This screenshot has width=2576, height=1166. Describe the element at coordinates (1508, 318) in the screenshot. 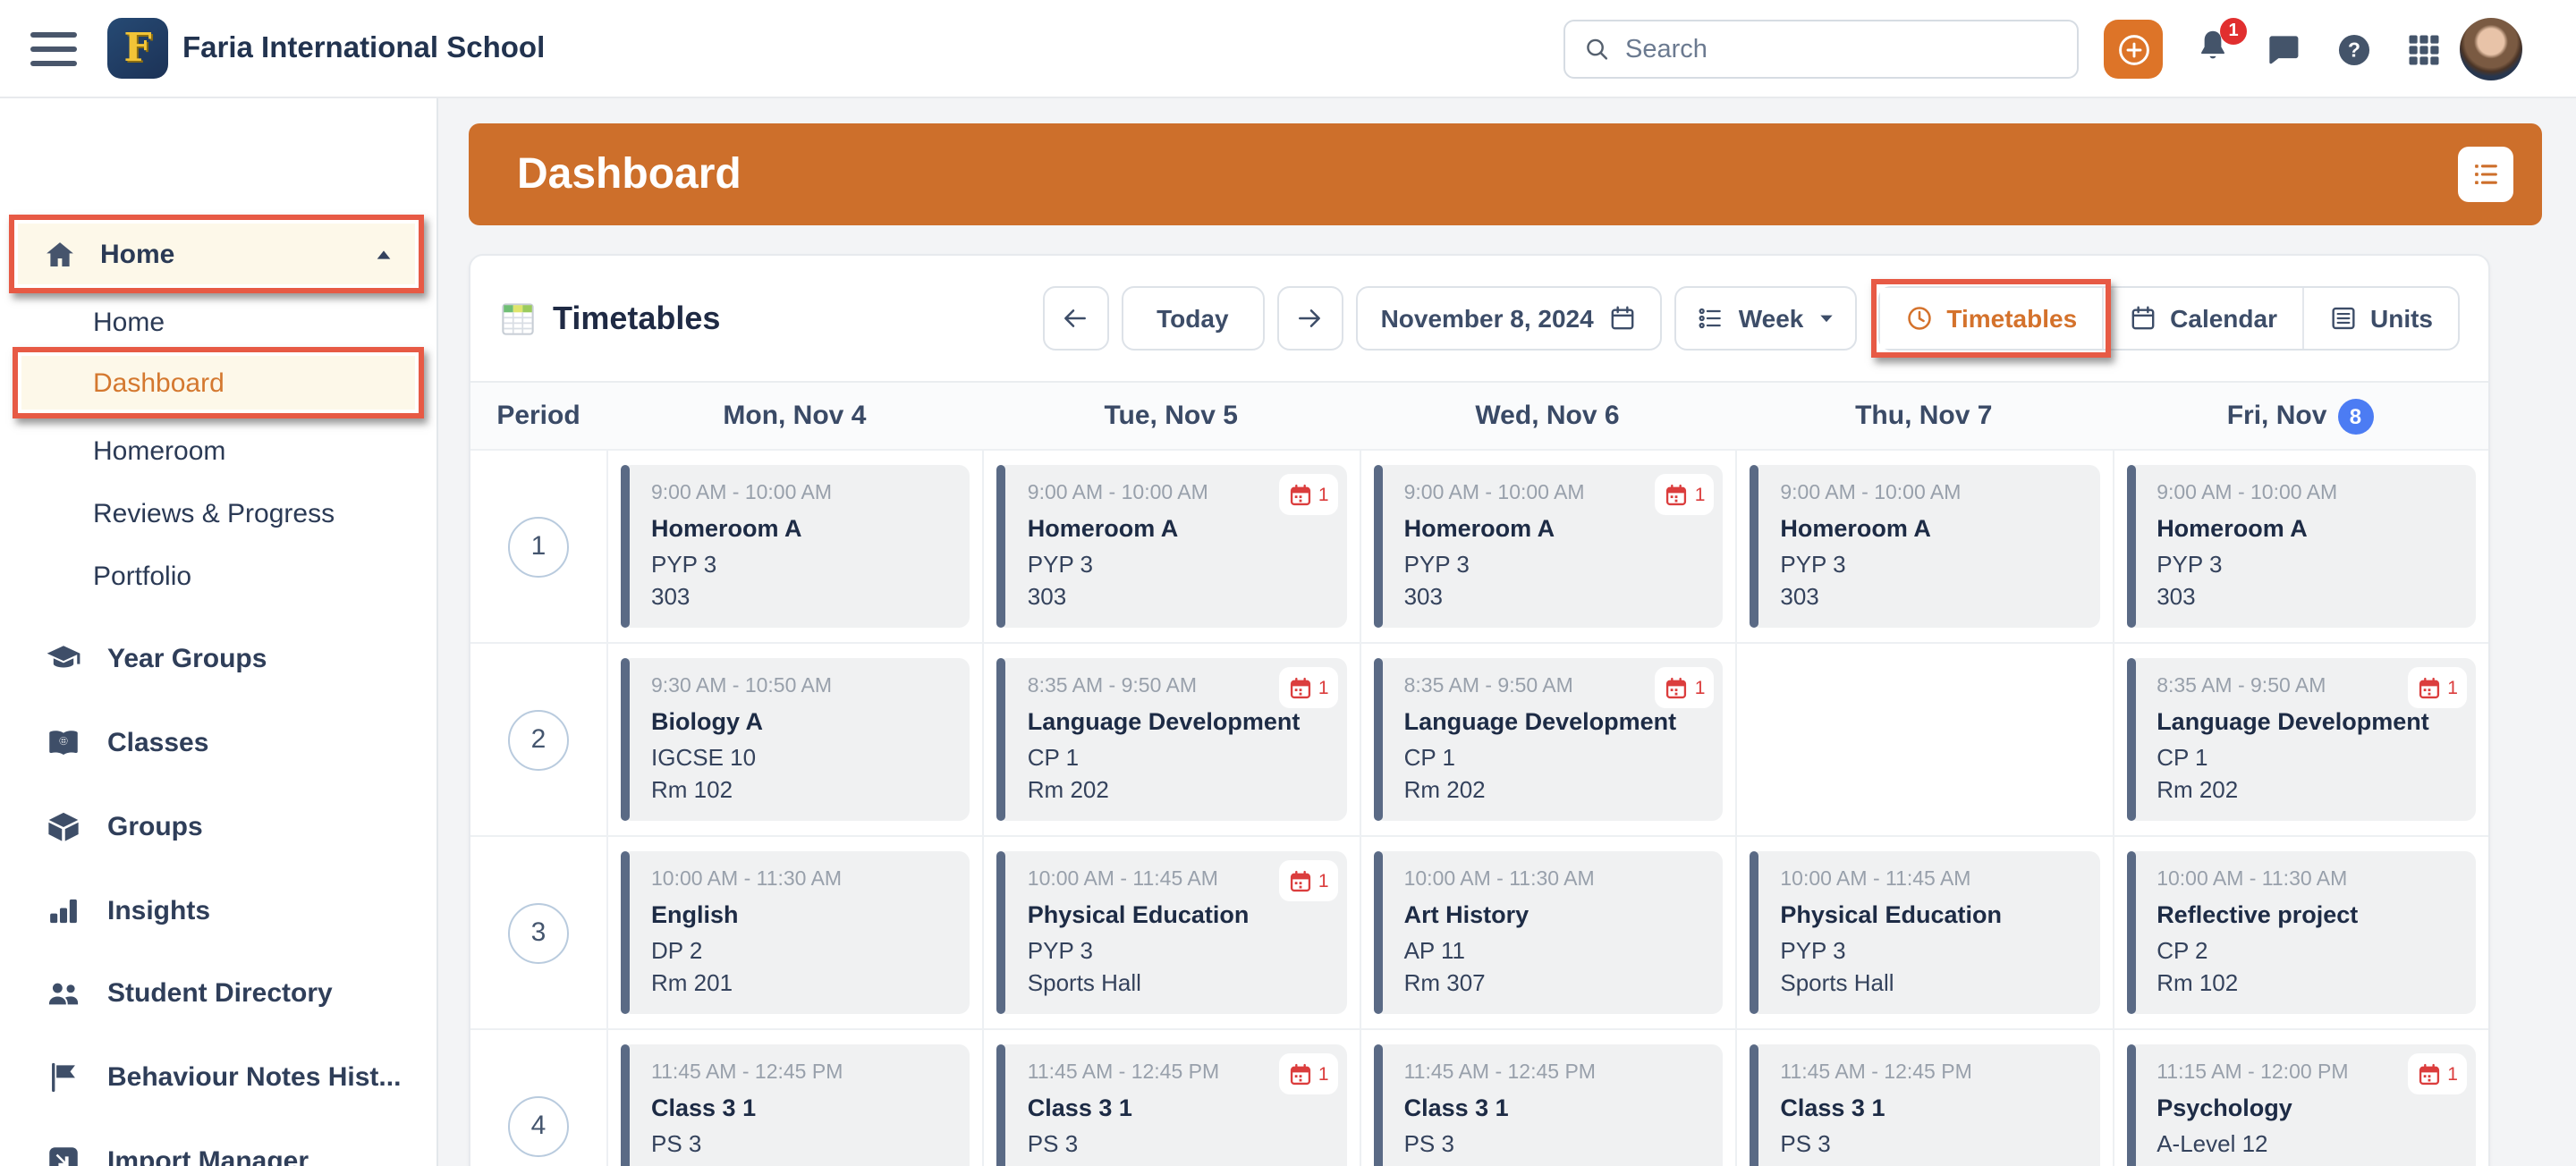

I see `date-picker-button: November 8, 2024` at that location.